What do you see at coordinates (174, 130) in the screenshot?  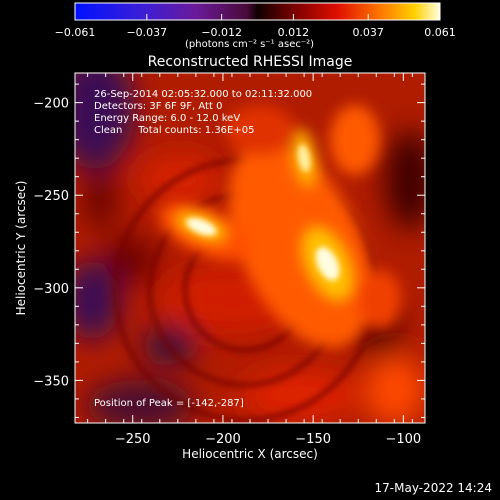 I see `info-line-clean: Clean Total counts: 1.36E+05` at bounding box center [174, 130].